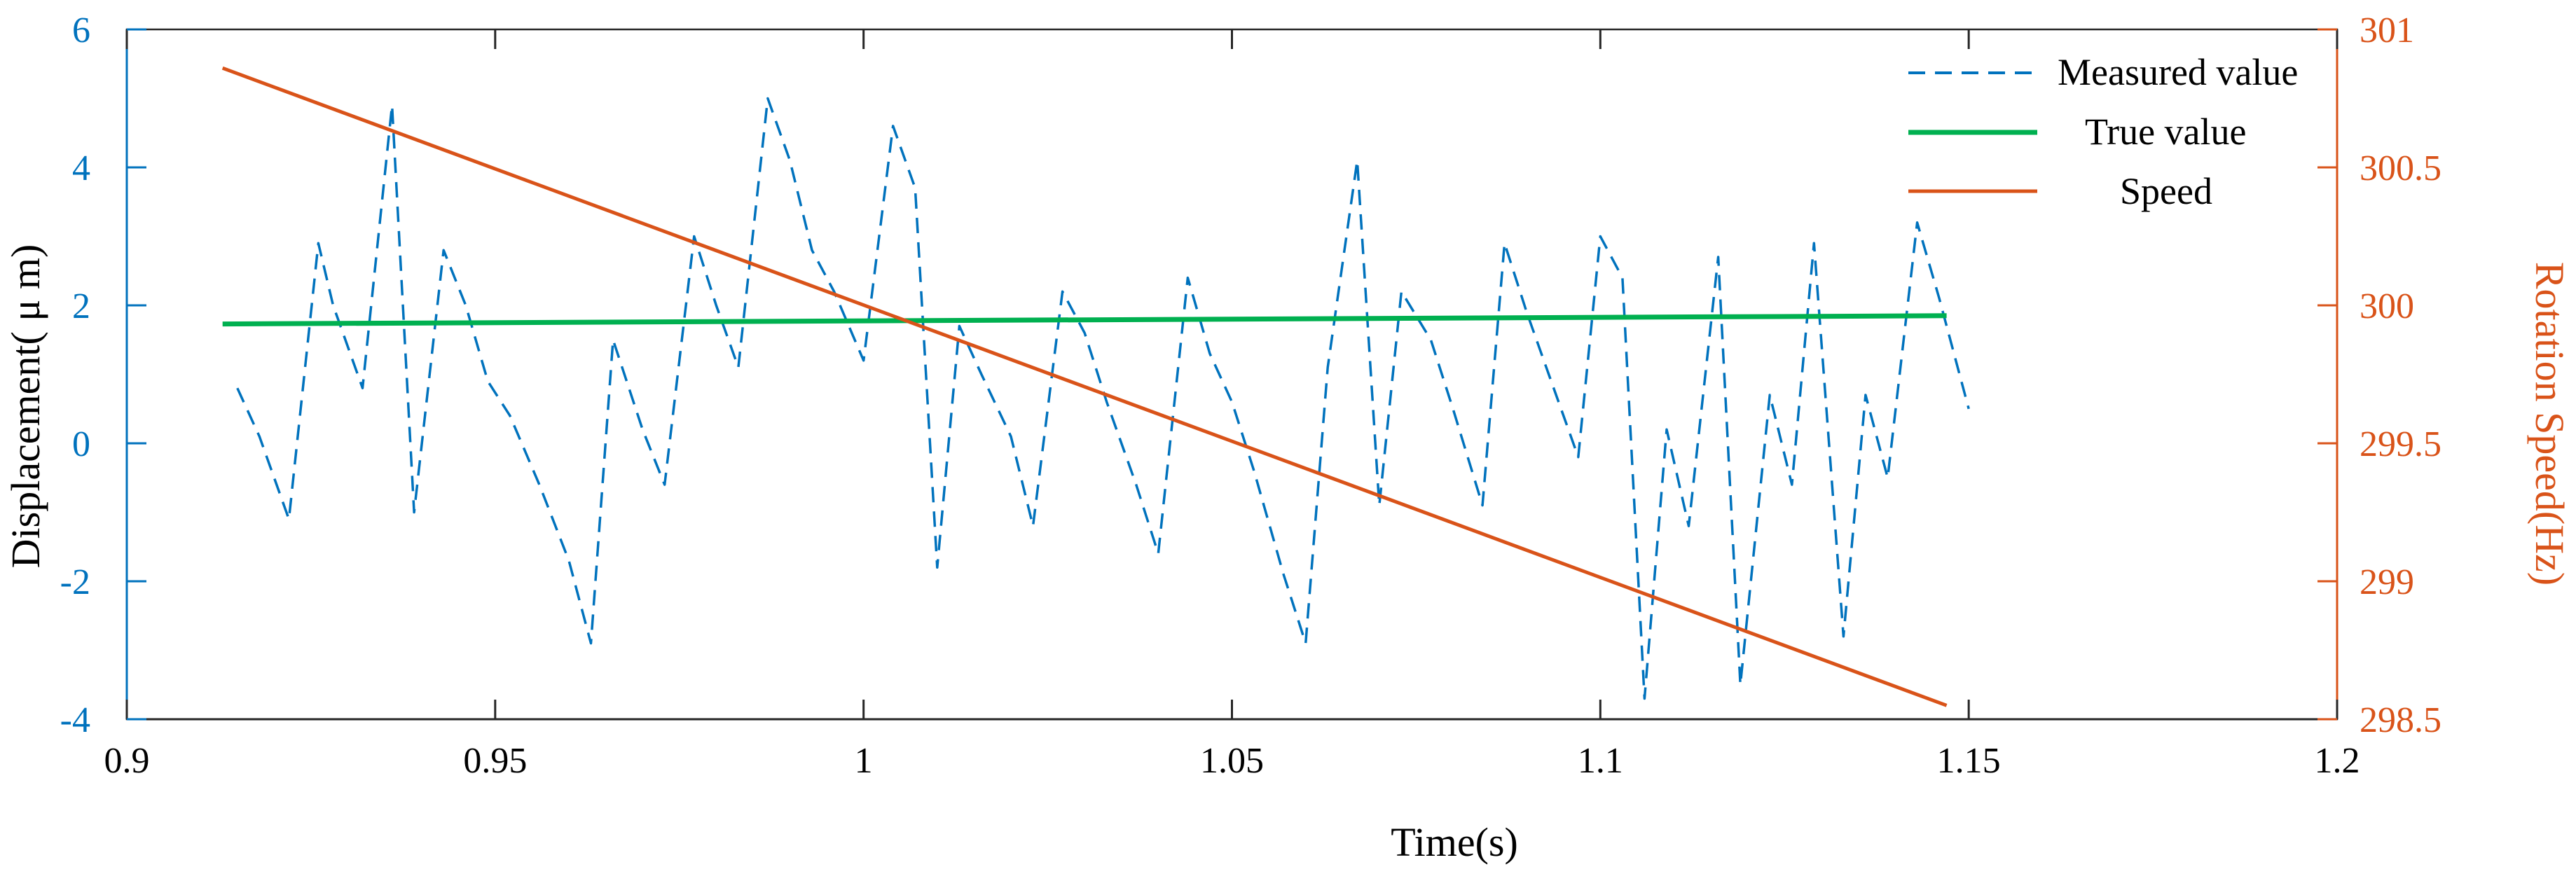  Describe the element at coordinates (2400, 444) in the screenshot. I see `y-right-tick-label: 299.5` at that location.